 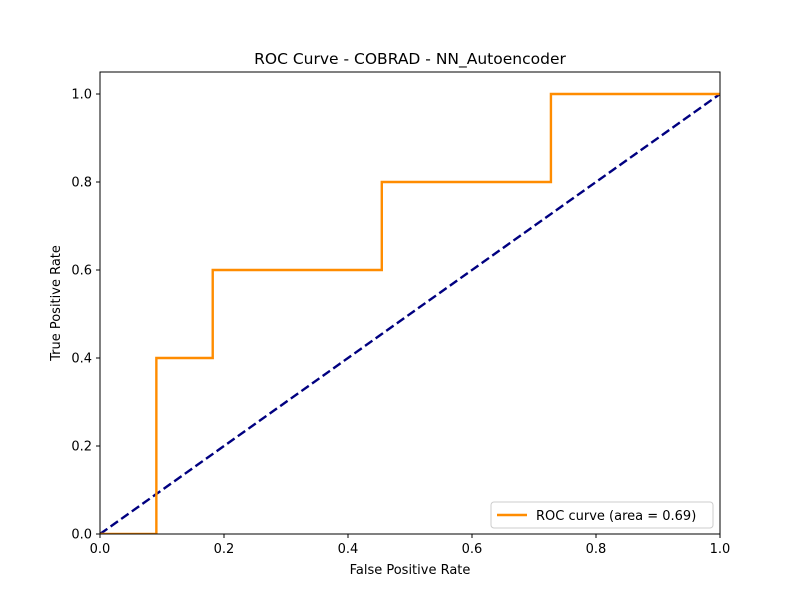 I want to click on x-tick-label: 1.0, so click(x=720, y=549).